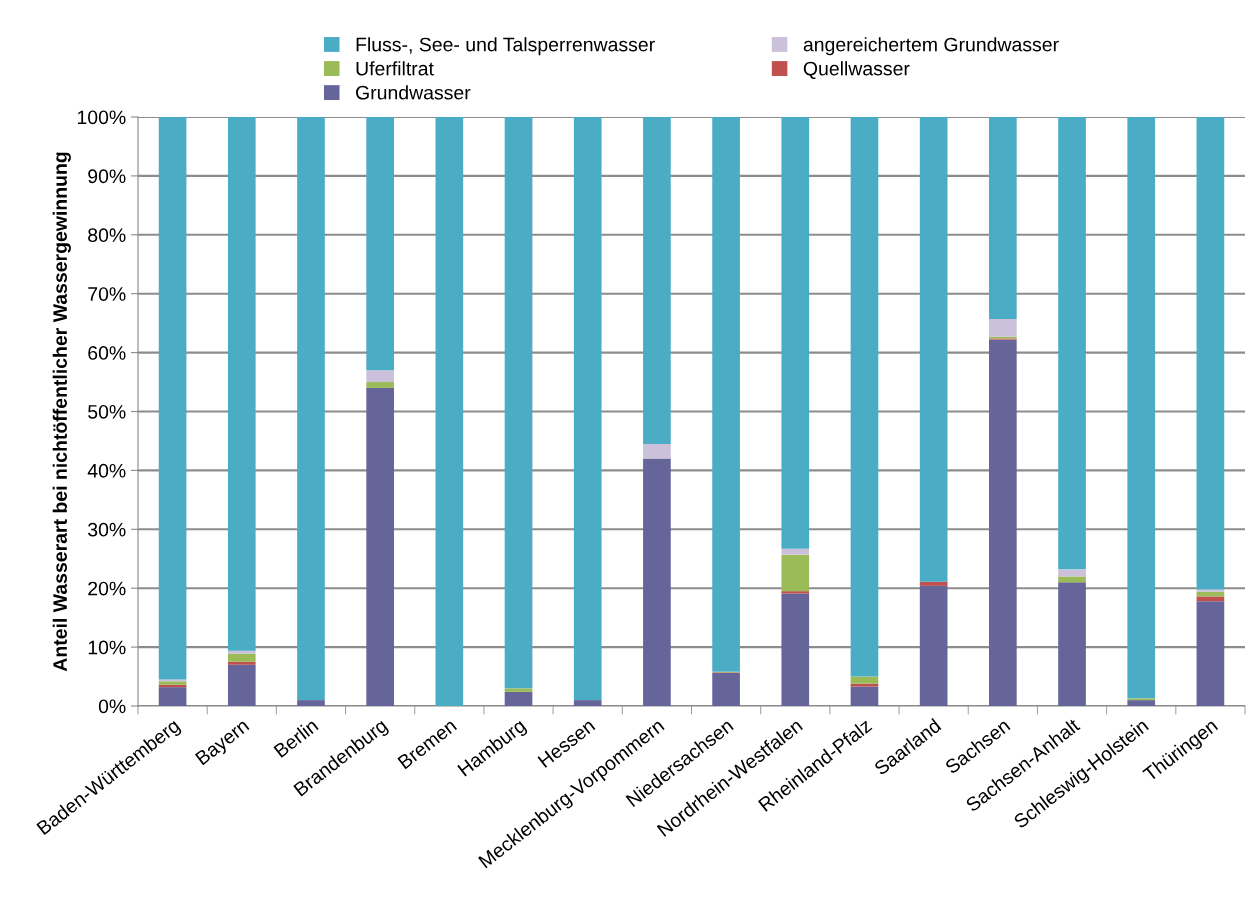 The height and width of the screenshot is (913, 1255). Describe the element at coordinates (107, 588) in the screenshot. I see `y-tick-label: 20%` at that location.